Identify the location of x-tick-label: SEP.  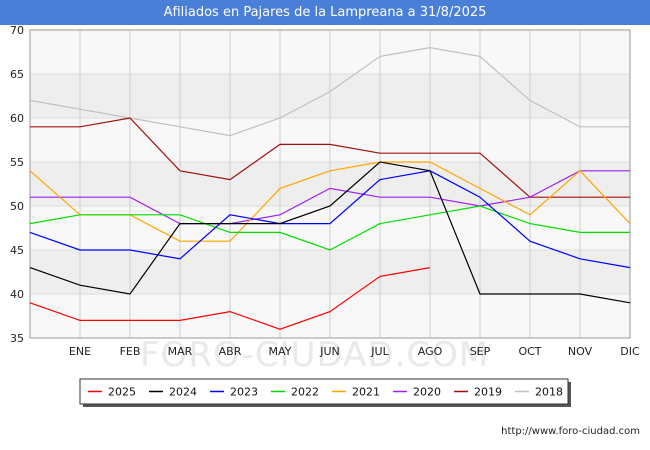
(480, 351).